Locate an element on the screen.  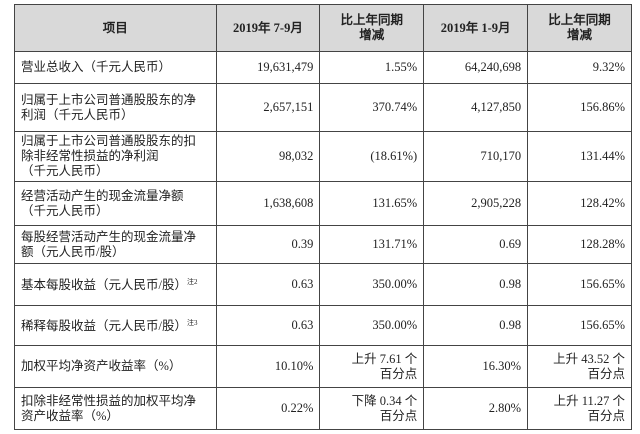
value-cell: 131.71% is located at coordinates (372, 244).